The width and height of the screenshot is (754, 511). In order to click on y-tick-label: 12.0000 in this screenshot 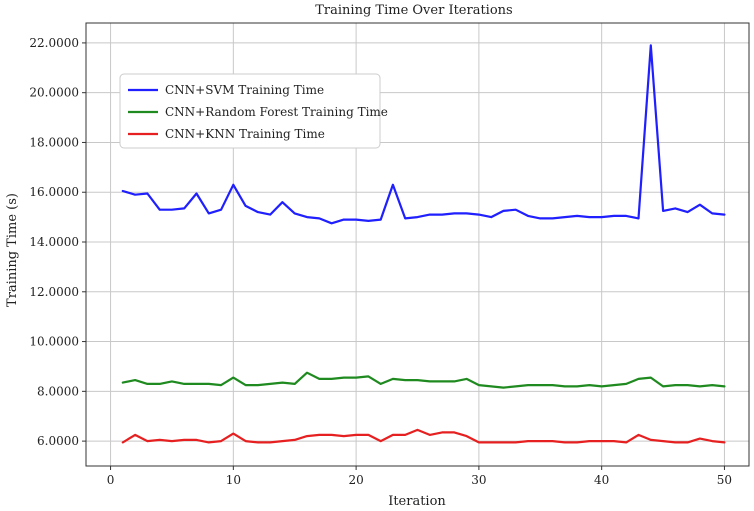, I will do `click(54, 292)`.